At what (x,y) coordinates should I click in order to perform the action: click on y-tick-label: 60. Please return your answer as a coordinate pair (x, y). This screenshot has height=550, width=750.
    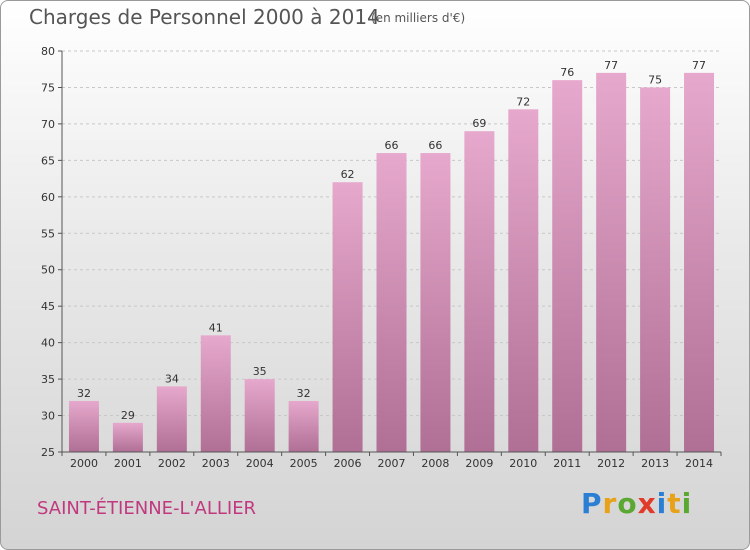
    Looking at the image, I should click on (48, 197).